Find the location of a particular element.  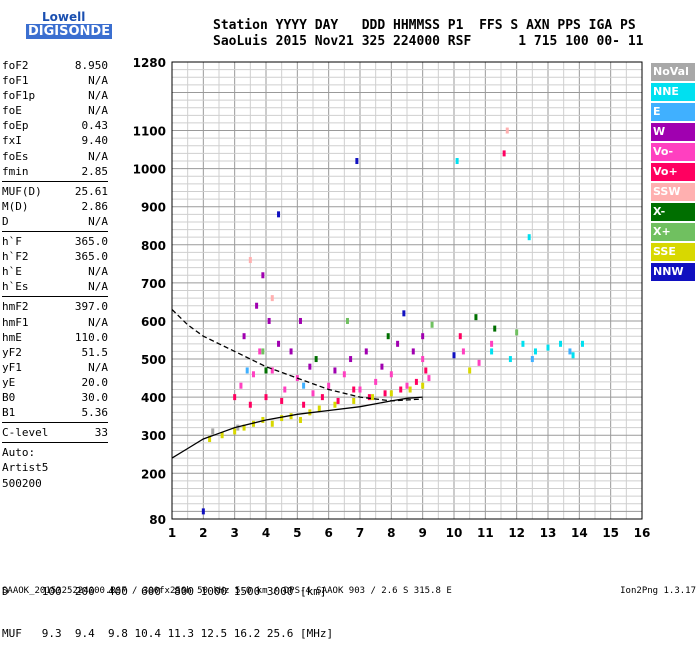

param-row: foF1 N/A is located at coordinates (55, 80).